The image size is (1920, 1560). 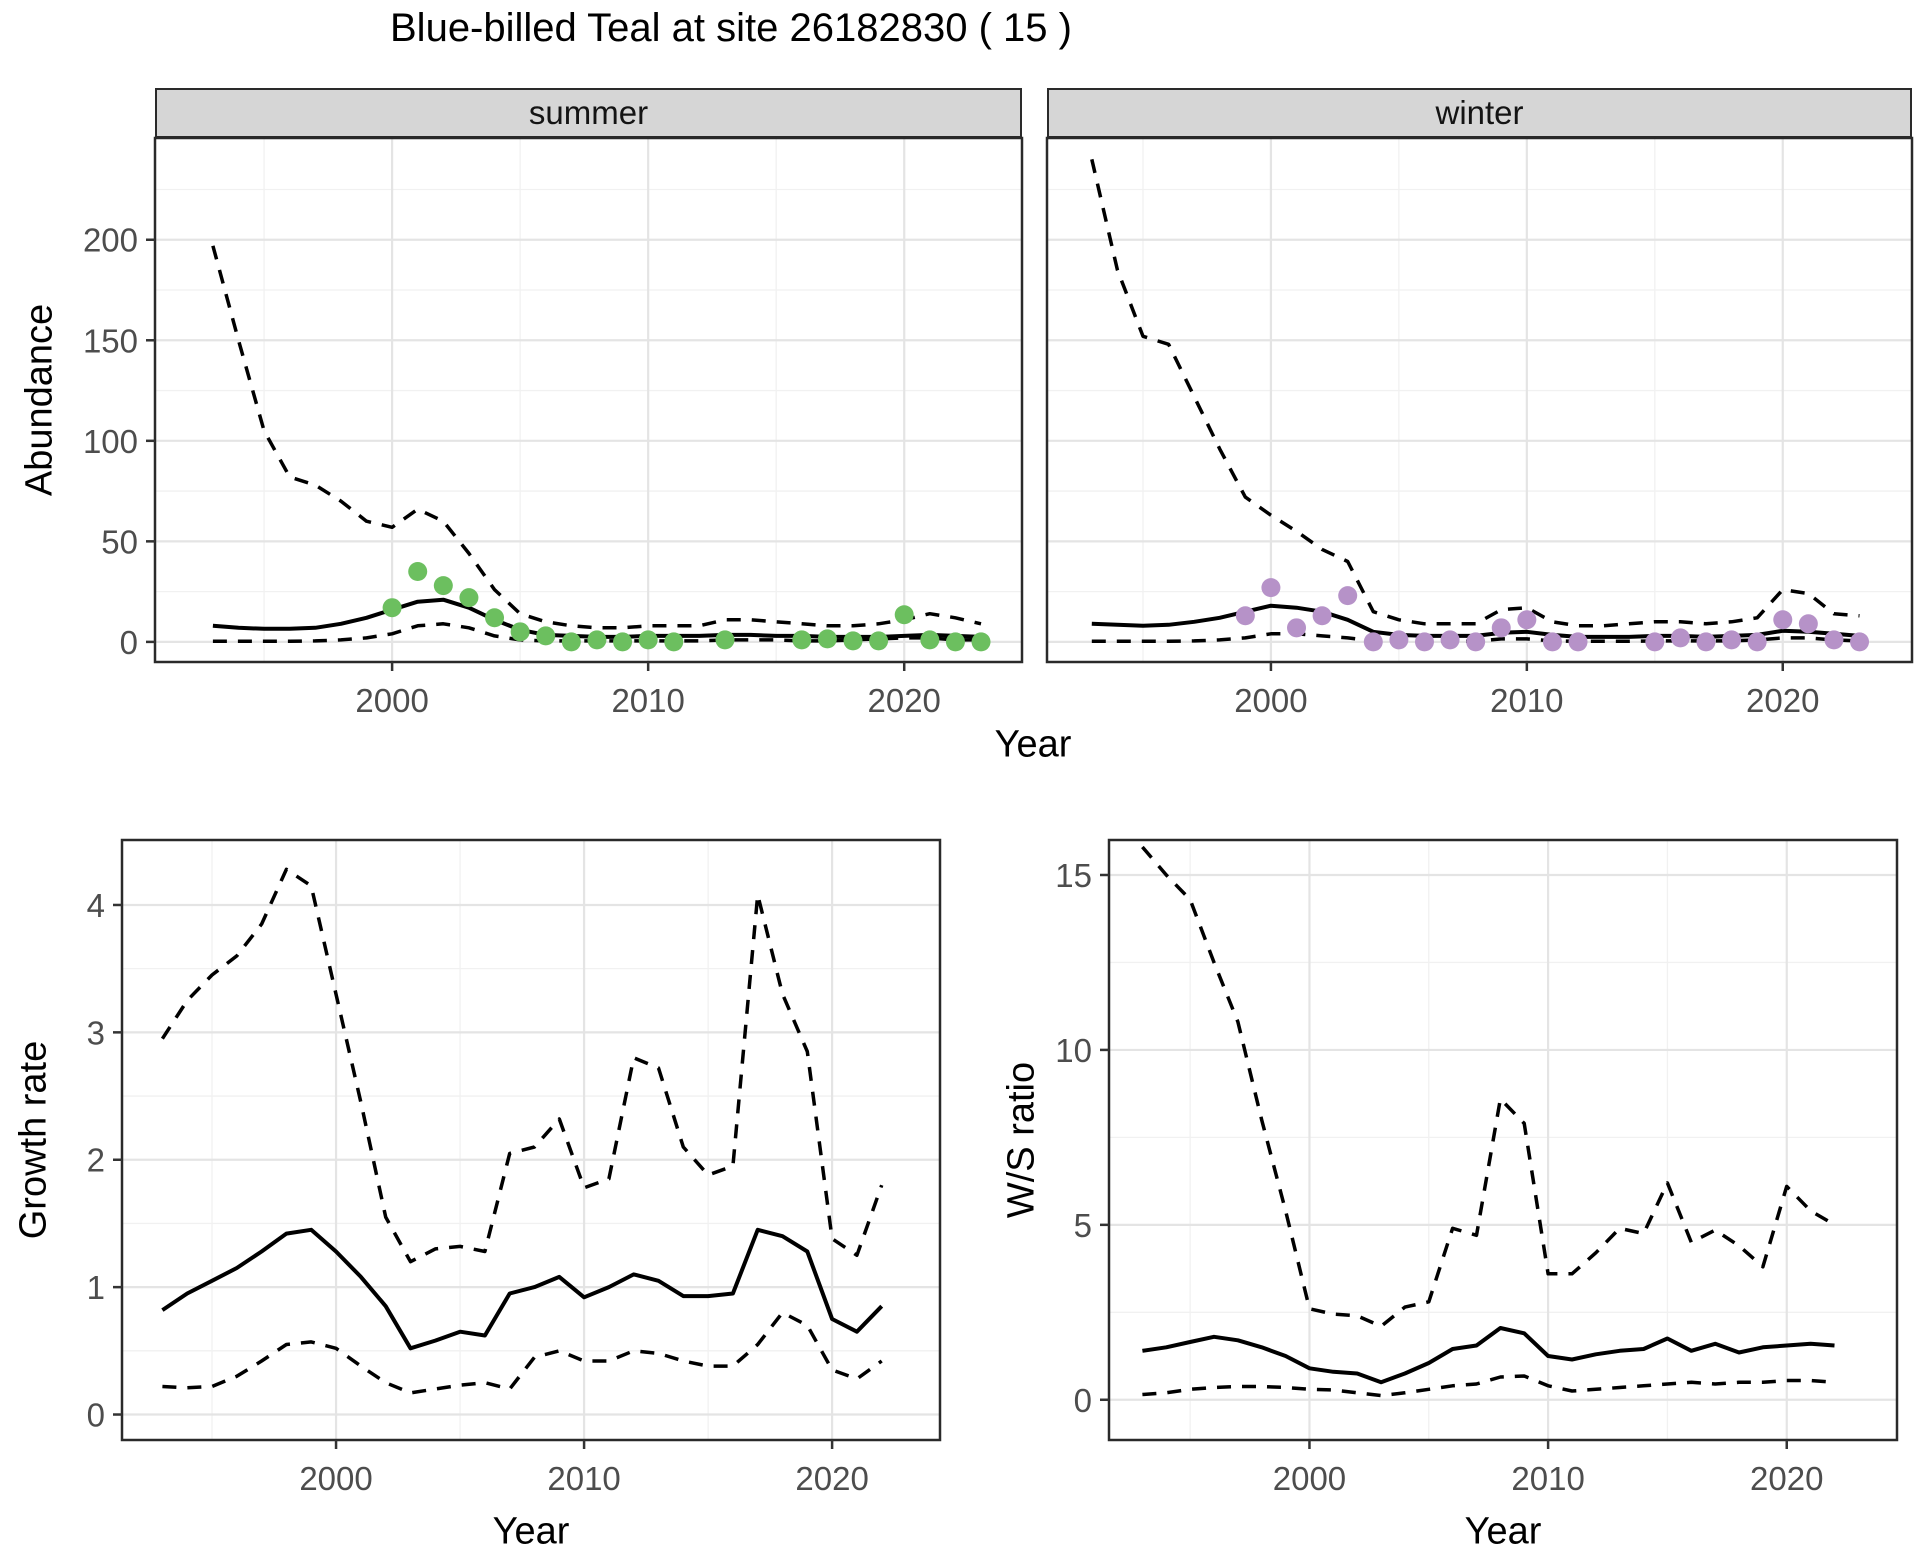 I want to click on y-axis-title-ws-ratio: W/S ratio, so click(x=1021, y=1140).